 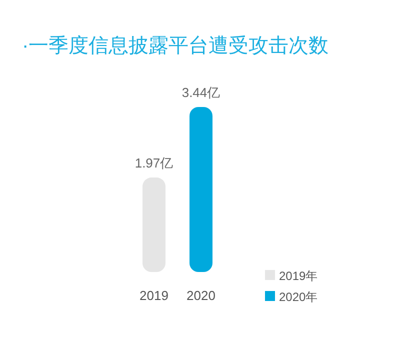 What do you see at coordinates (298, 276) in the screenshot?
I see `legend-label: 2019年` at bounding box center [298, 276].